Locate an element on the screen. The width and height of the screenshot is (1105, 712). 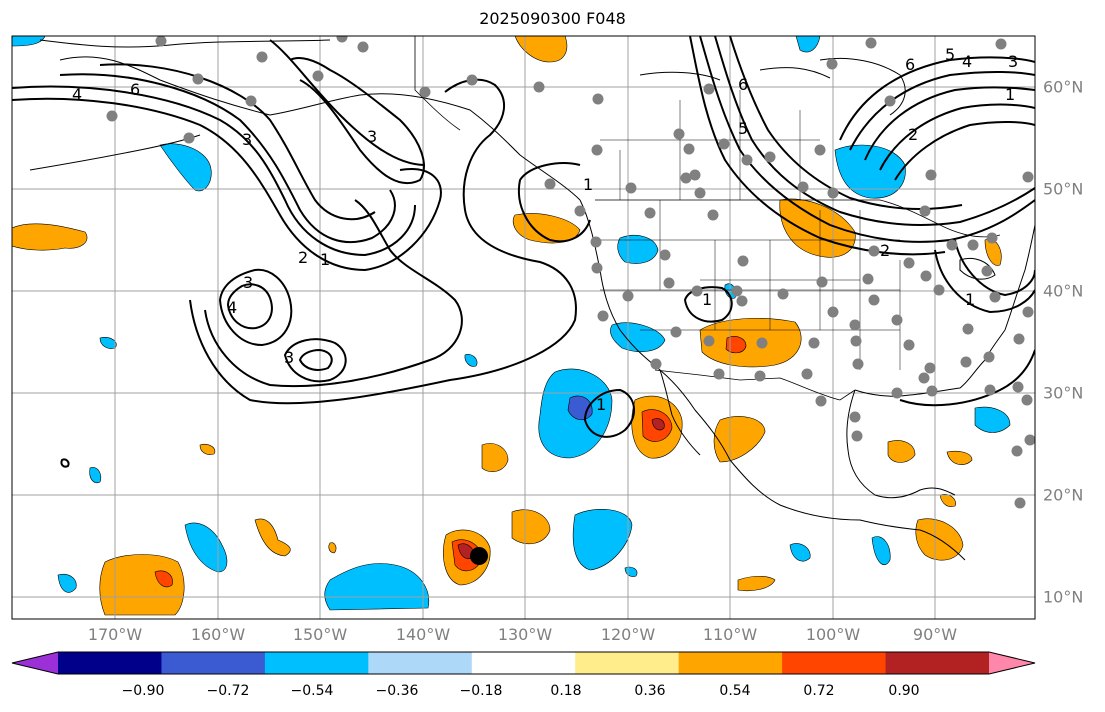
contour-coast is located at coordinates (554, 202).